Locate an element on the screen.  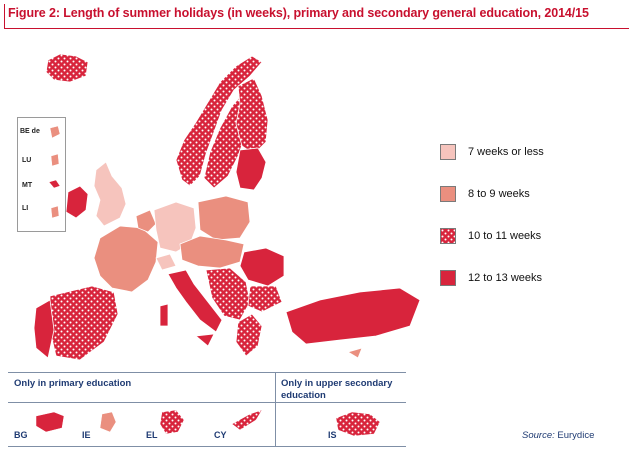
central-europe-shape is located at coordinates (212, 252).